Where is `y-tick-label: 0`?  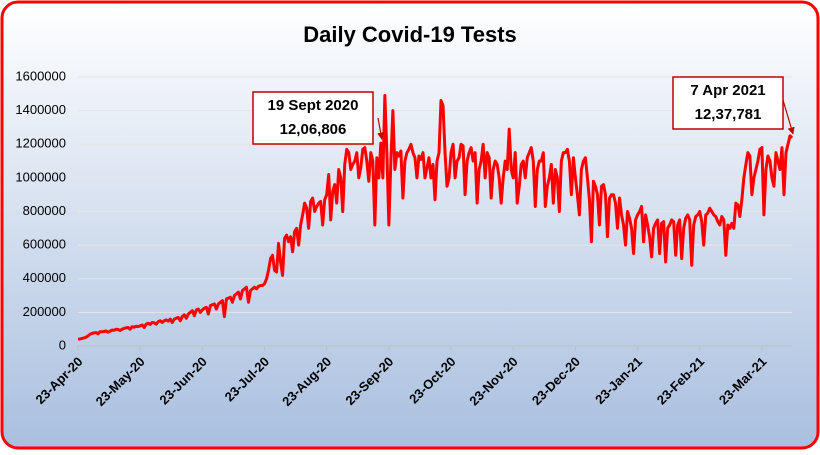 y-tick-label: 0 is located at coordinates (62, 344).